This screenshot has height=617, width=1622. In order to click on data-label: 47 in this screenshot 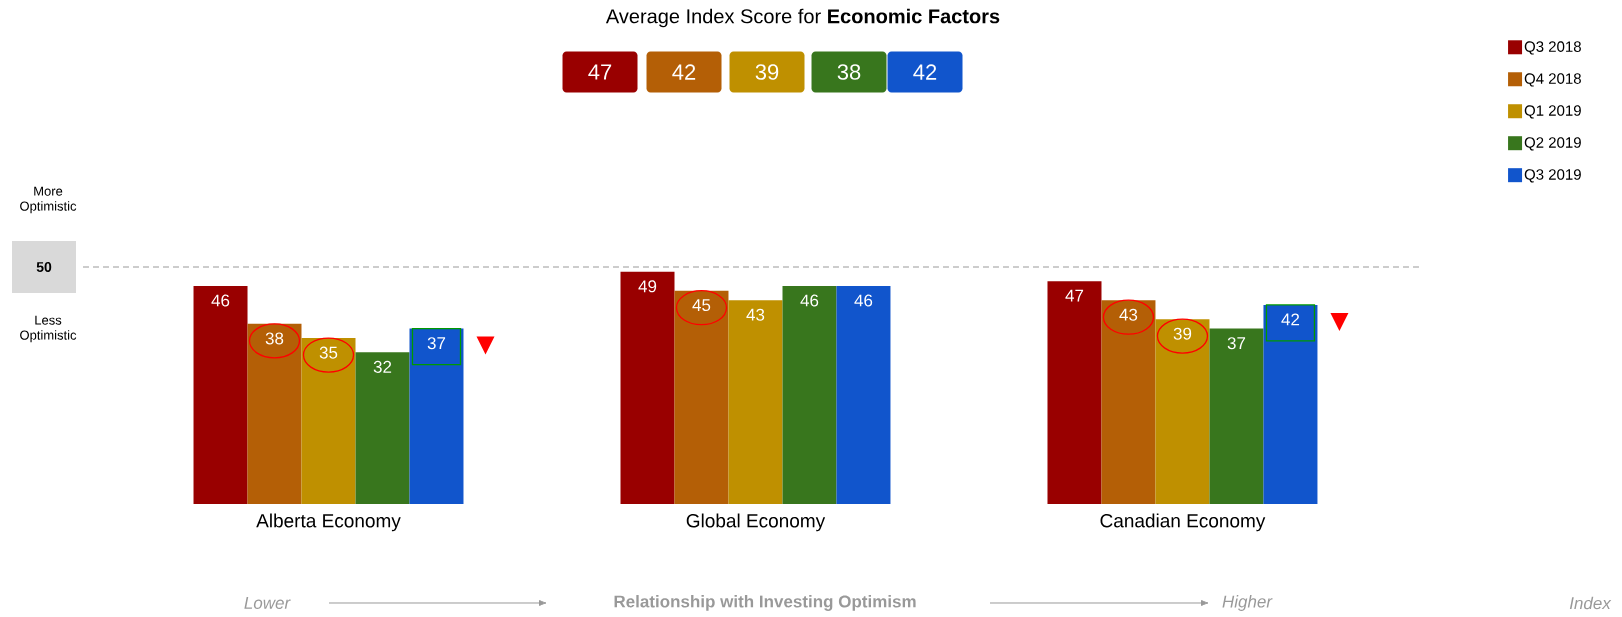, I will do `click(1074, 295)`.